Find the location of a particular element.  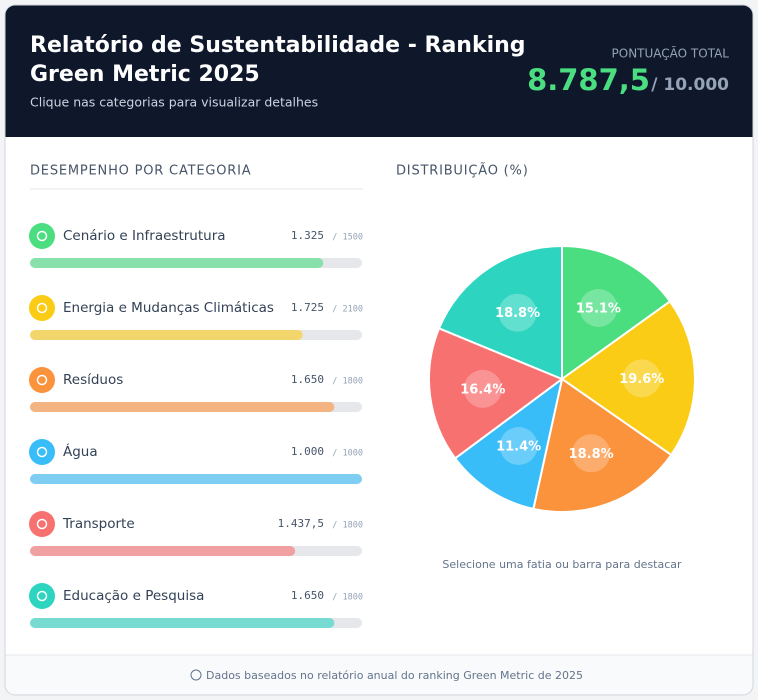

chart-title: DISTRIBUIÇÃO (%) is located at coordinates (462, 171).